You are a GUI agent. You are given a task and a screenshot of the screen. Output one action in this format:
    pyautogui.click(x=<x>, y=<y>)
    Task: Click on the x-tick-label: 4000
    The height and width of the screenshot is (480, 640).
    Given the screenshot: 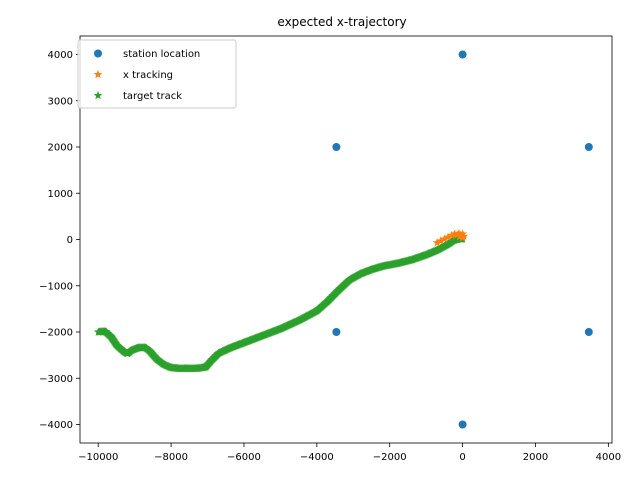 What is the action you would take?
    pyautogui.click(x=608, y=457)
    